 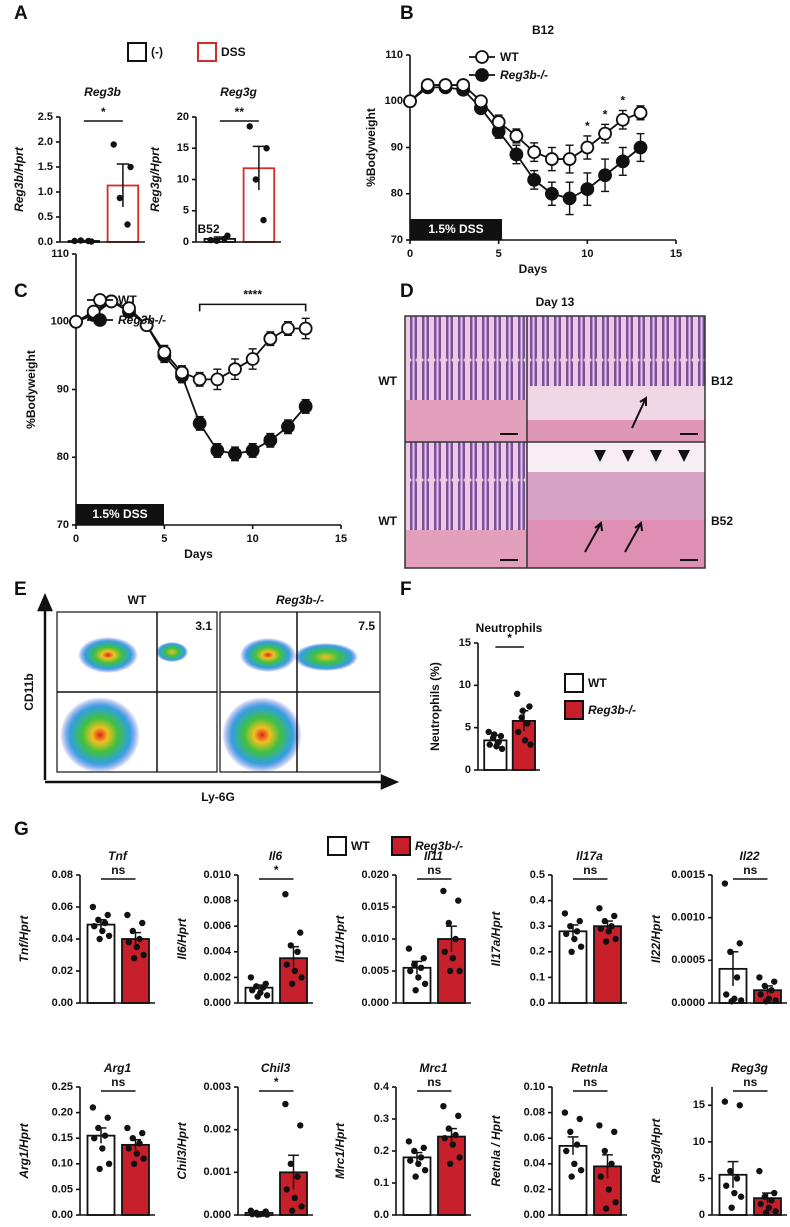 What do you see at coordinates (62, 1164) in the screenshot?
I see `y-tick-label: 0.10` at bounding box center [62, 1164].